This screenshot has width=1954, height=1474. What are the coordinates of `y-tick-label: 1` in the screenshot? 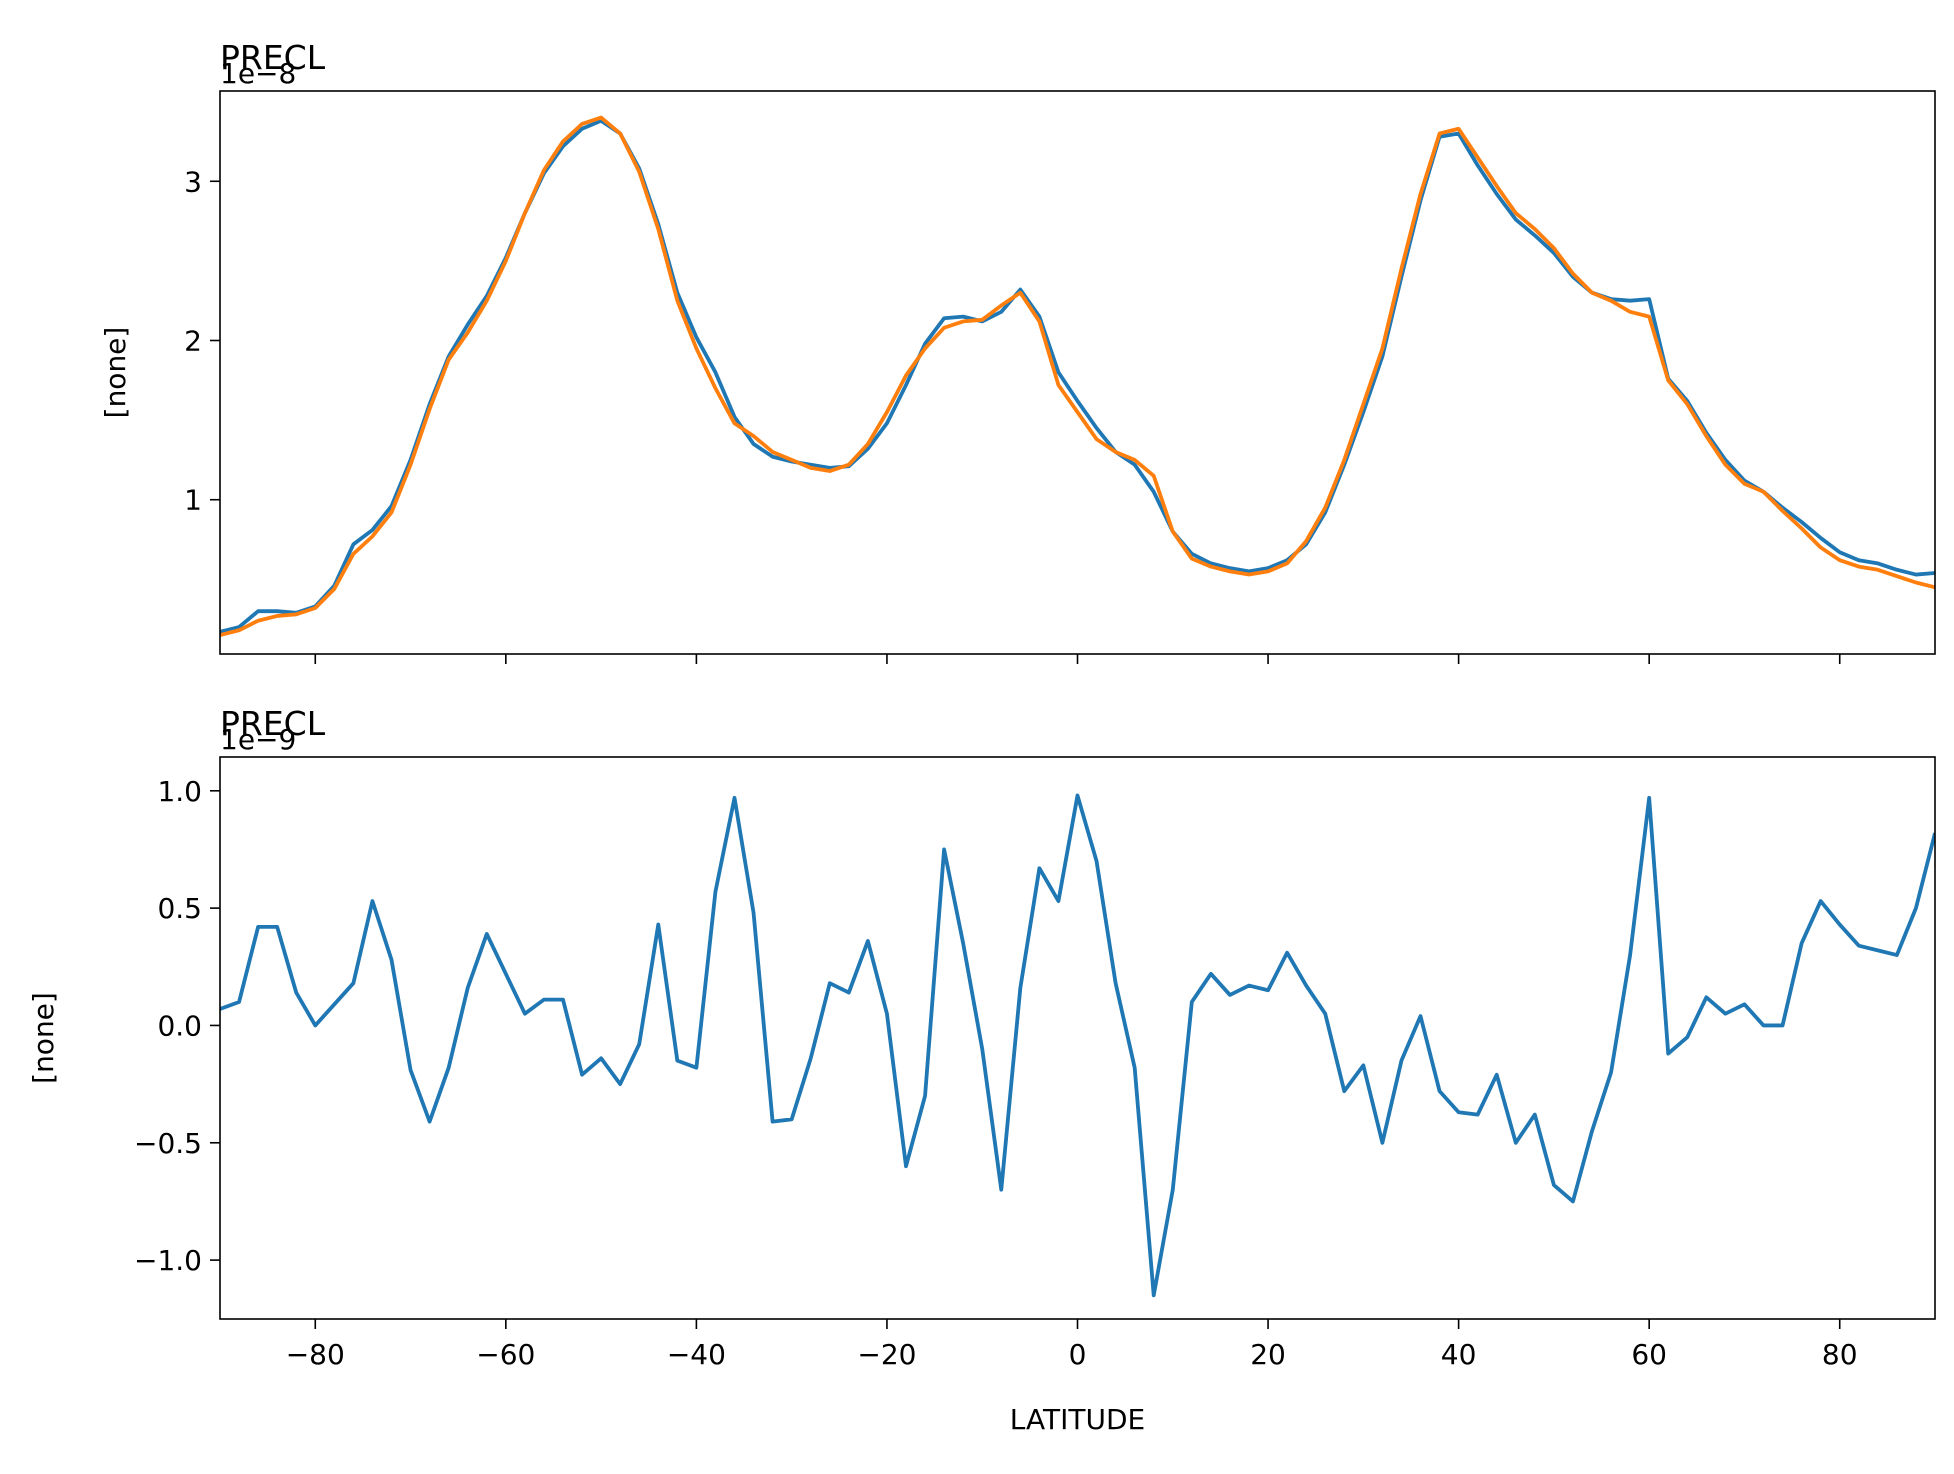 It's located at (193, 500).